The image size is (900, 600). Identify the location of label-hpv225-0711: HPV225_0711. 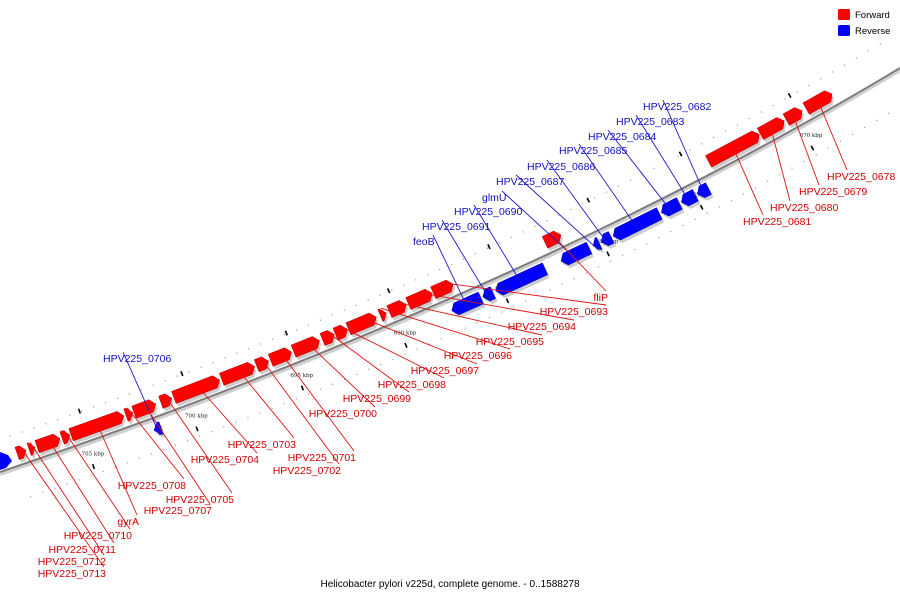
(82, 550).